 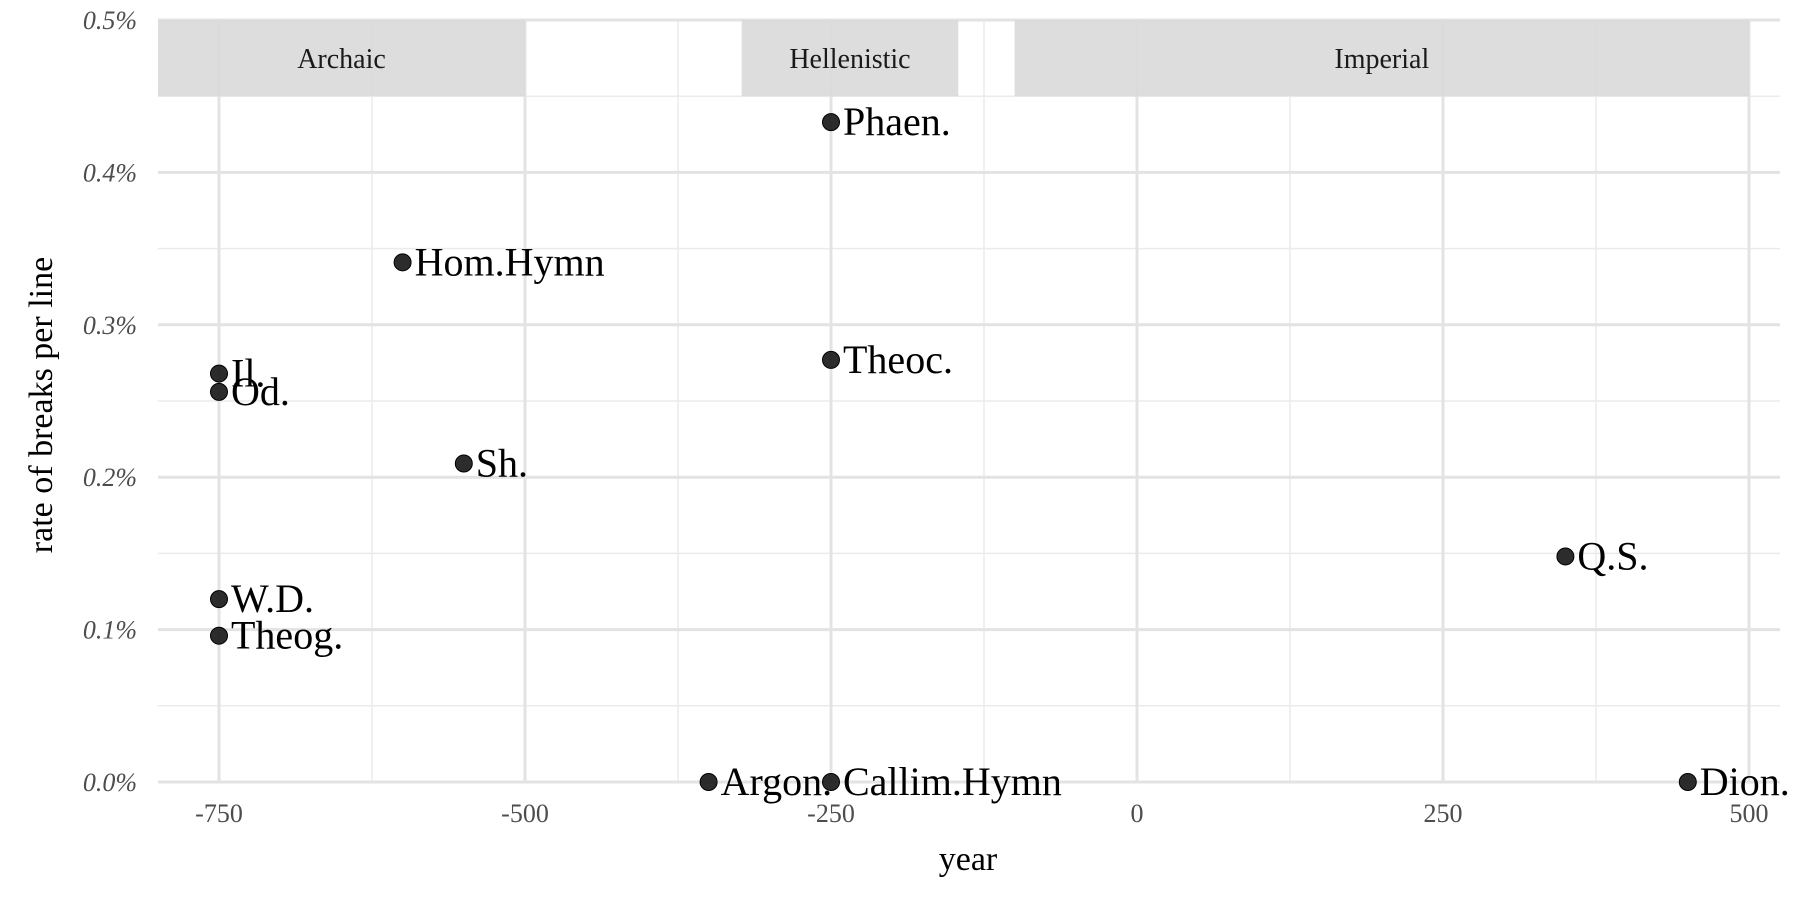 I want to click on data-point-label: W.D., so click(x=272, y=598).